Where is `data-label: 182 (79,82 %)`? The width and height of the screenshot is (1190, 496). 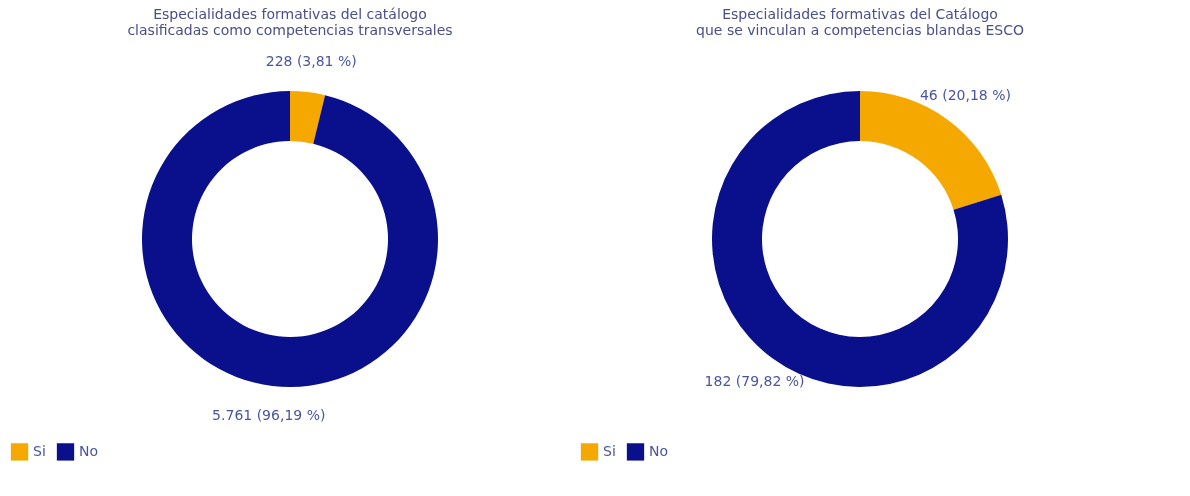 data-label: 182 (79,82 %) is located at coordinates (754, 381).